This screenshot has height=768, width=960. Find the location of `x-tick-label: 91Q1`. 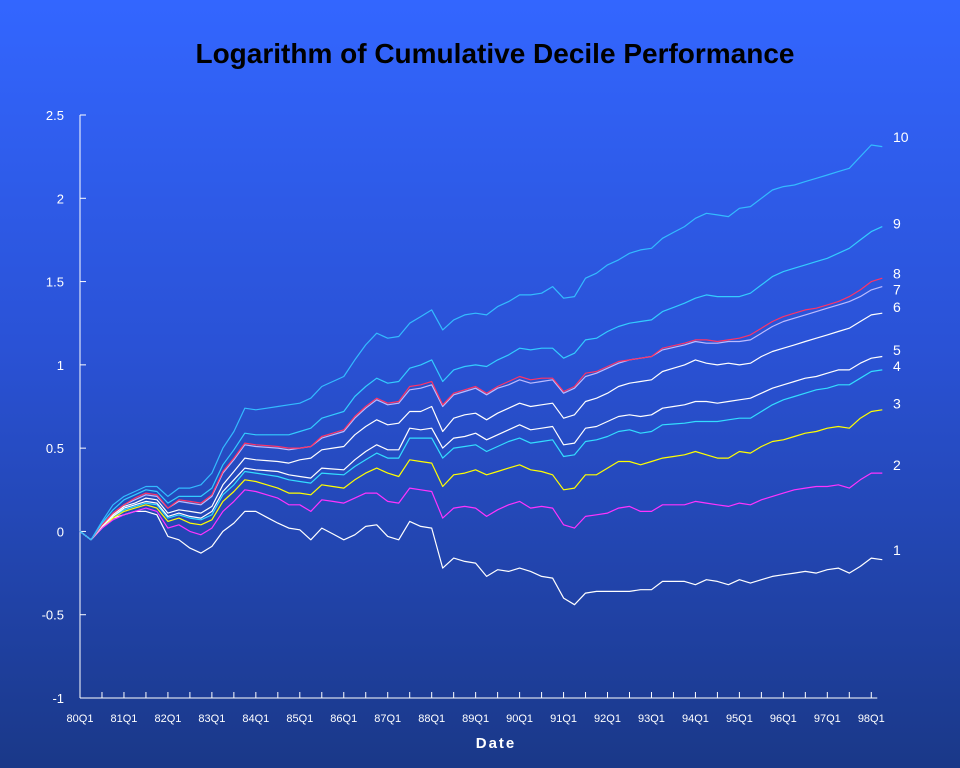

x-tick-label: 91Q1 is located at coordinates (563, 719).